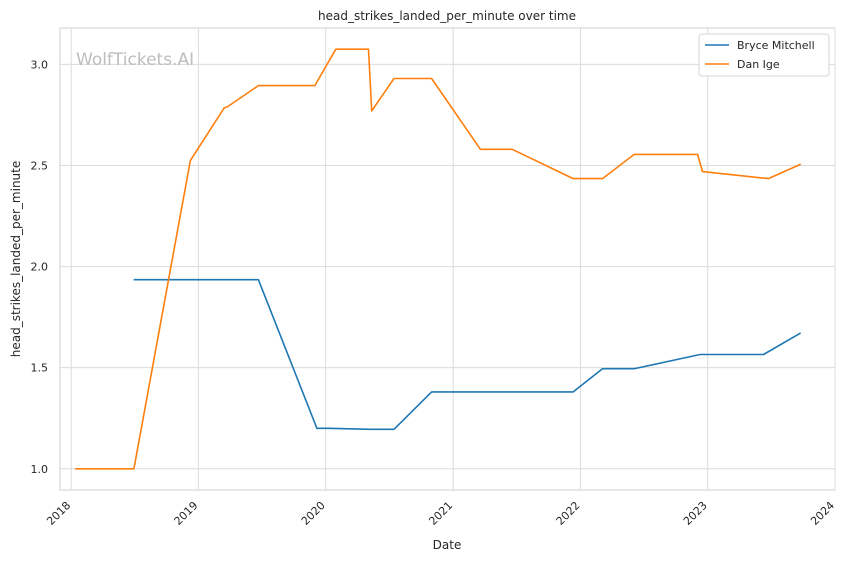 This screenshot has width=859, height=561. Describe the element at coordinates (313, 513) in the screenshot. I see `x-tick-label: 2020` at that location.